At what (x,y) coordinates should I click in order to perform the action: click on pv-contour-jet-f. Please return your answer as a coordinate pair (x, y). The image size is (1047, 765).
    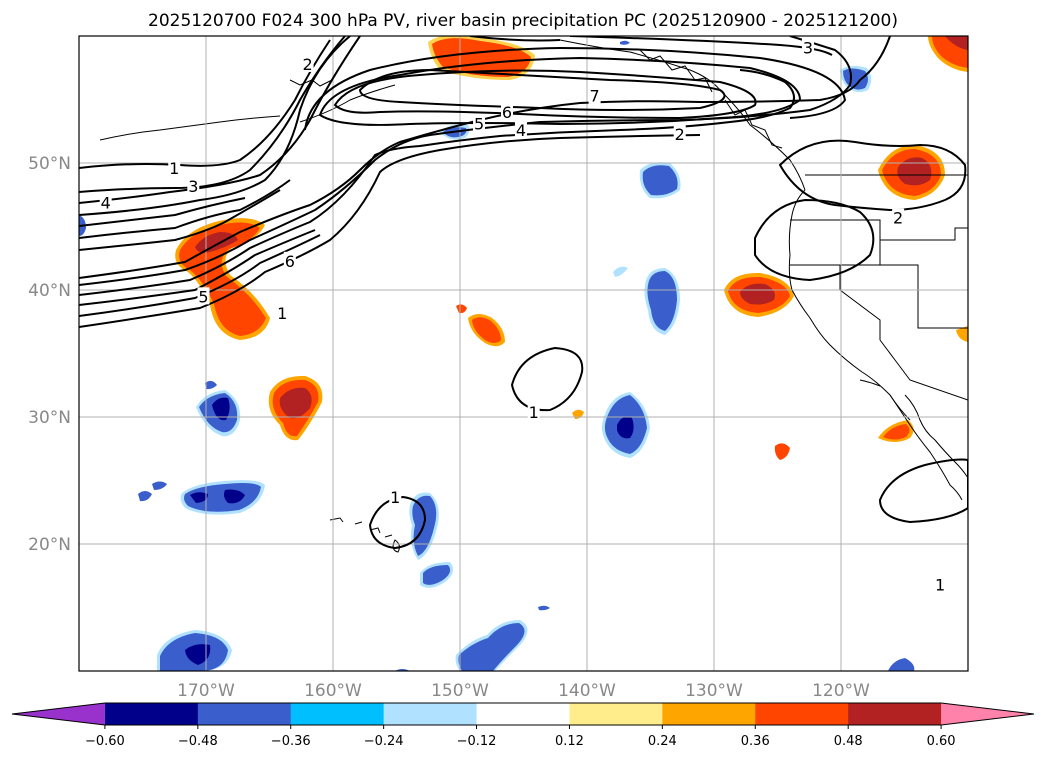
    Looking at the image, I should click on (180, 220).